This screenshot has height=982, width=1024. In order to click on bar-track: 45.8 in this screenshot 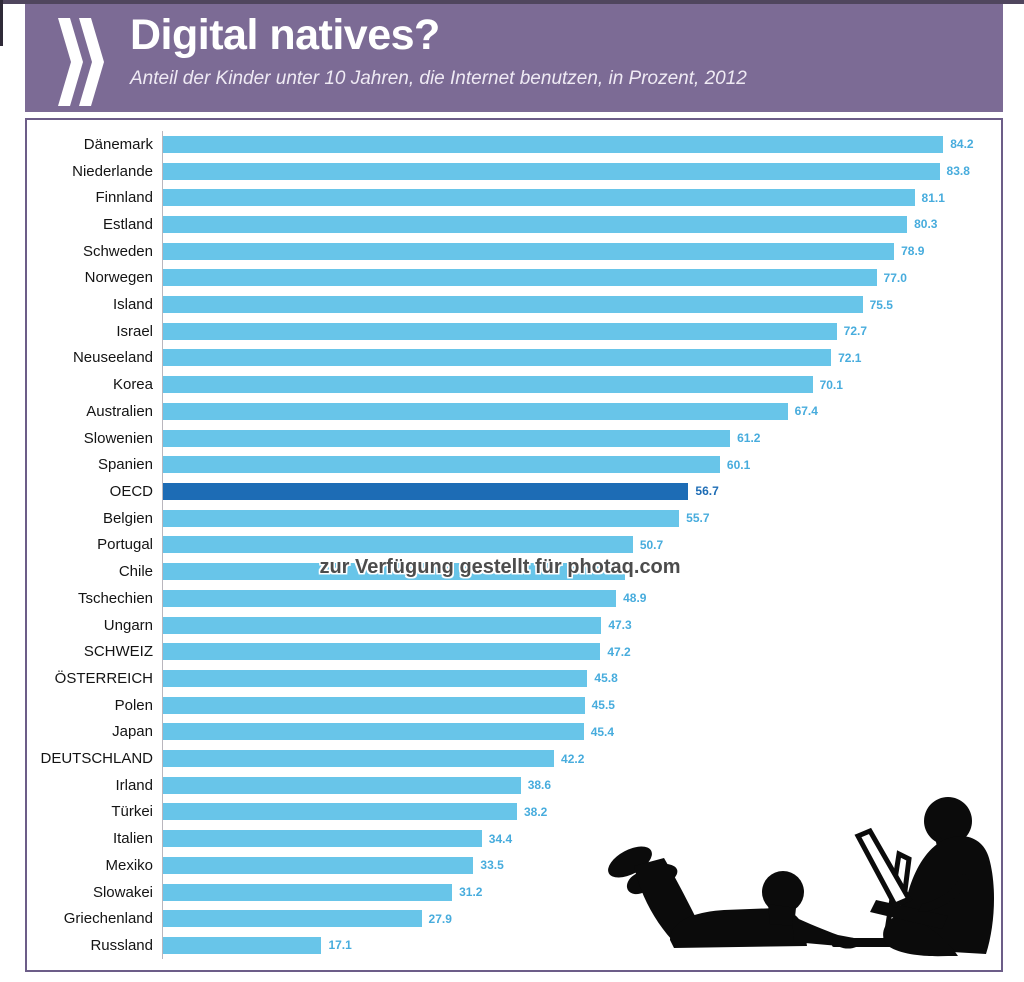, I will do `click(579, 678)`.